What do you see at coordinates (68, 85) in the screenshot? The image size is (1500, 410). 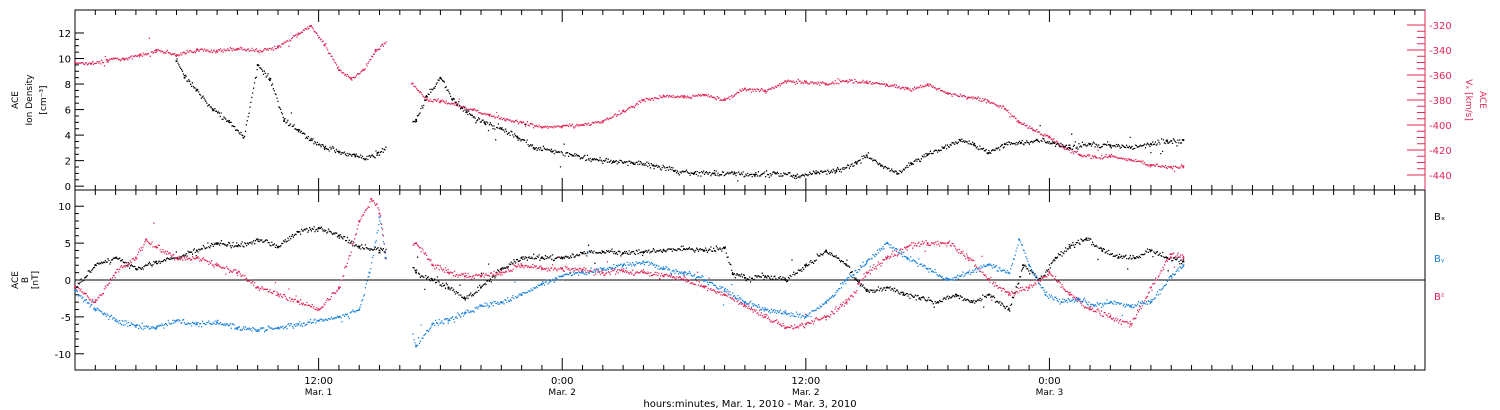 I see `density-y-tick-label-4: 8` at bounding box center [68, 85].